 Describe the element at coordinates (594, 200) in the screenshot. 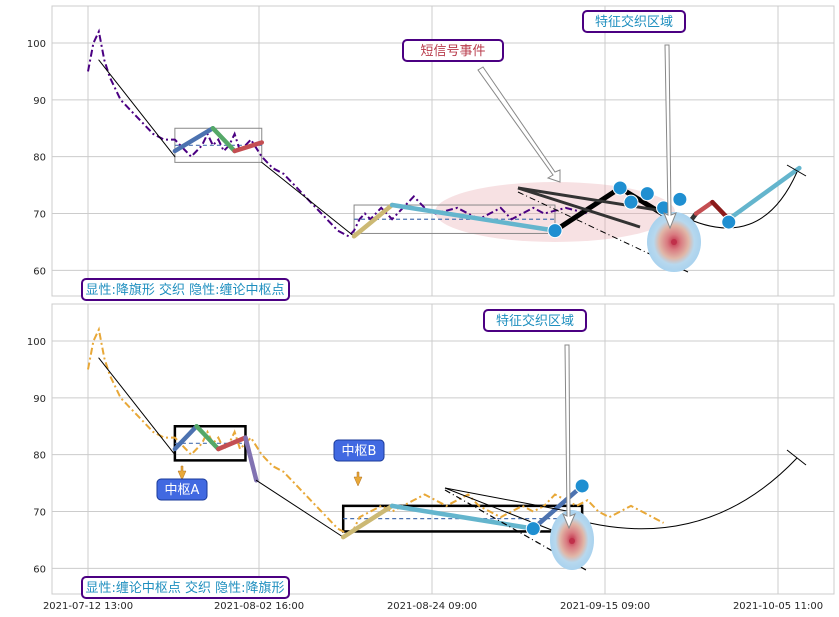

I see `flag-upper-line` at that location.